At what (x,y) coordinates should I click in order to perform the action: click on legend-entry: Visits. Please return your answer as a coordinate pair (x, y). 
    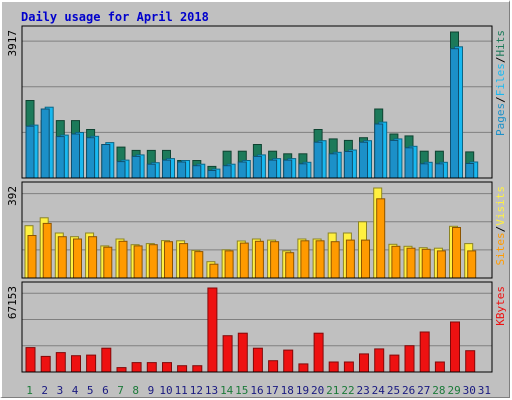
    Looking at the image, I should click on (500, 206).